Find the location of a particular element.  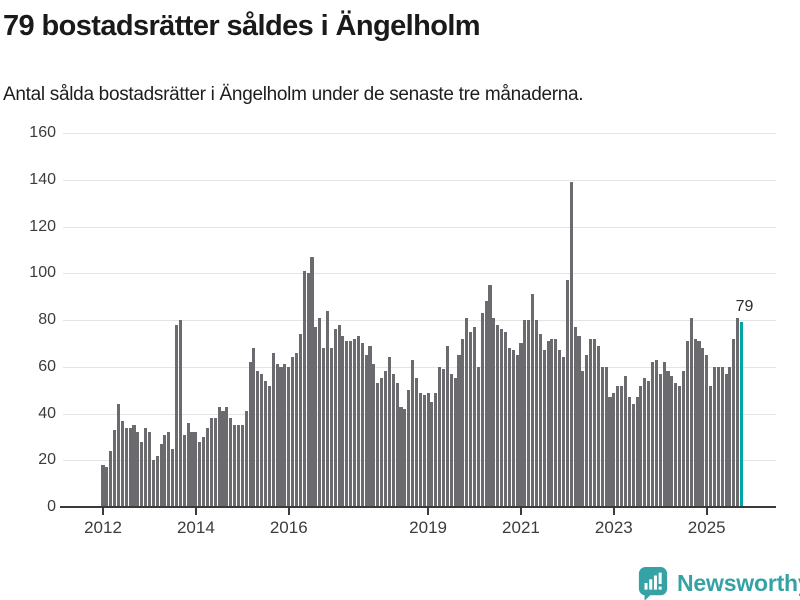

y-tick-label: 60 is located at coordinates (47, 366).